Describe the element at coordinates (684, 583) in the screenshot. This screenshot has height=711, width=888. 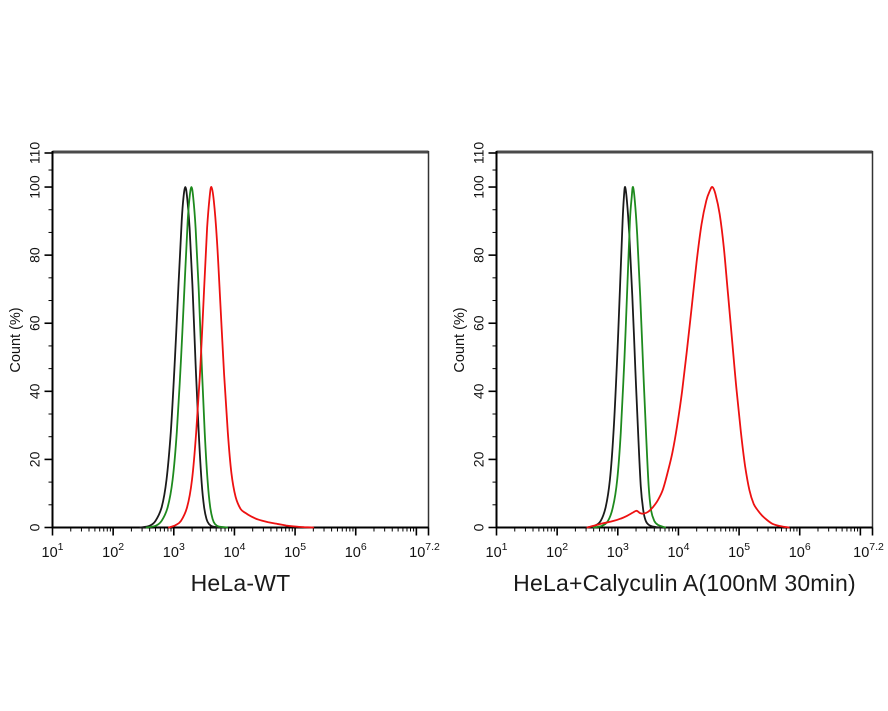
I see `panel-title: HeLa+Calyculin A(100nM 30min)` at that location.